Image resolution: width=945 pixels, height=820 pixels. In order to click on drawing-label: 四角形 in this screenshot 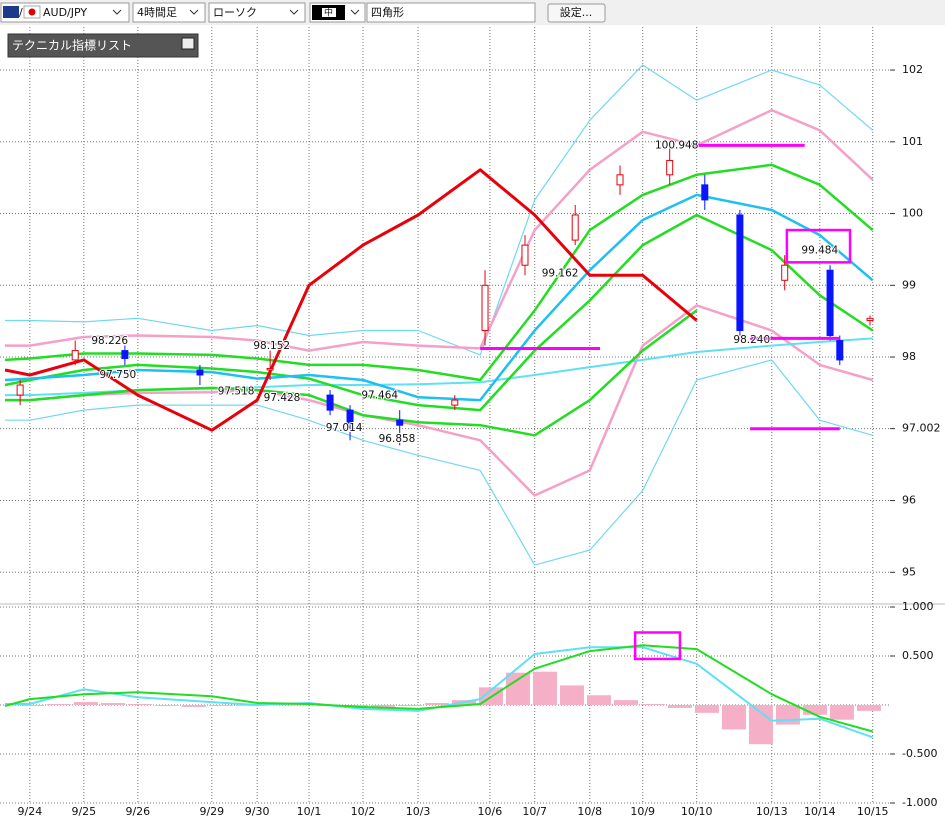, I will do `click(387, 12)`.